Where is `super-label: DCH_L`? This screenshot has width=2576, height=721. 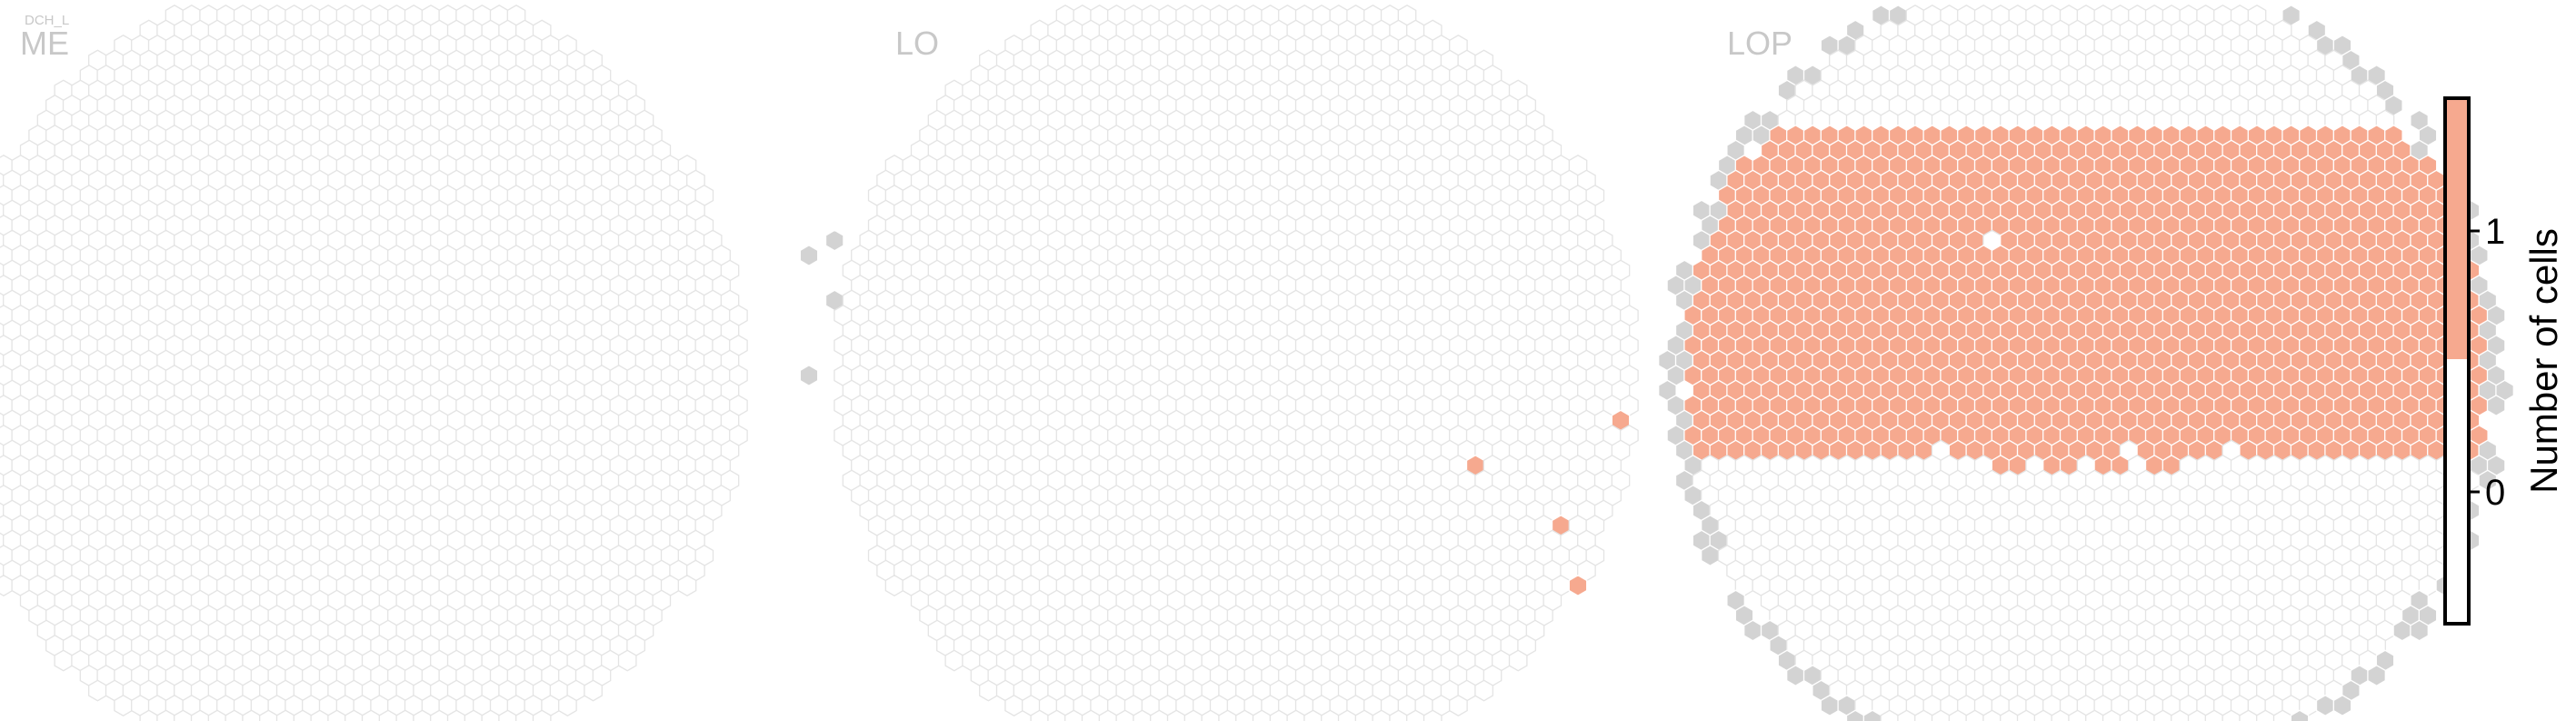 super-label: DCH_L is located at coordinates (47, 20).